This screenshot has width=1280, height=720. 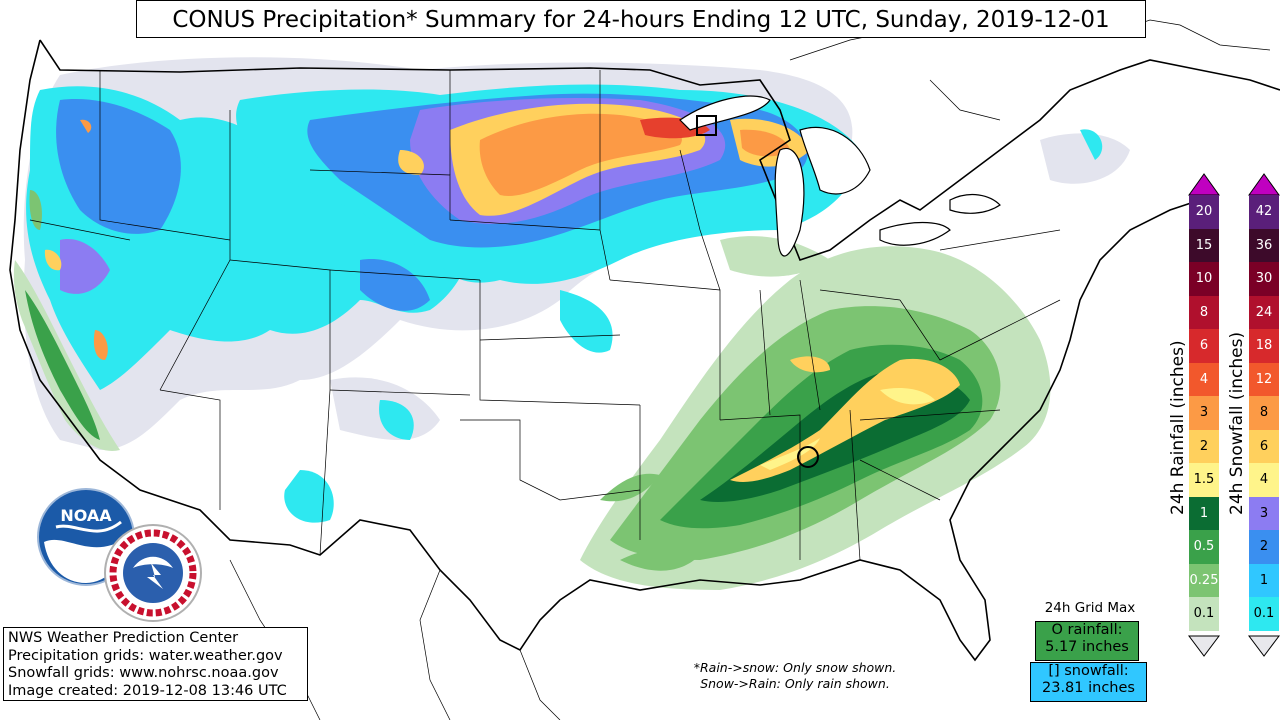 I want to click on rain-scale-cell: 0.25, so click(x=1204, y=580).